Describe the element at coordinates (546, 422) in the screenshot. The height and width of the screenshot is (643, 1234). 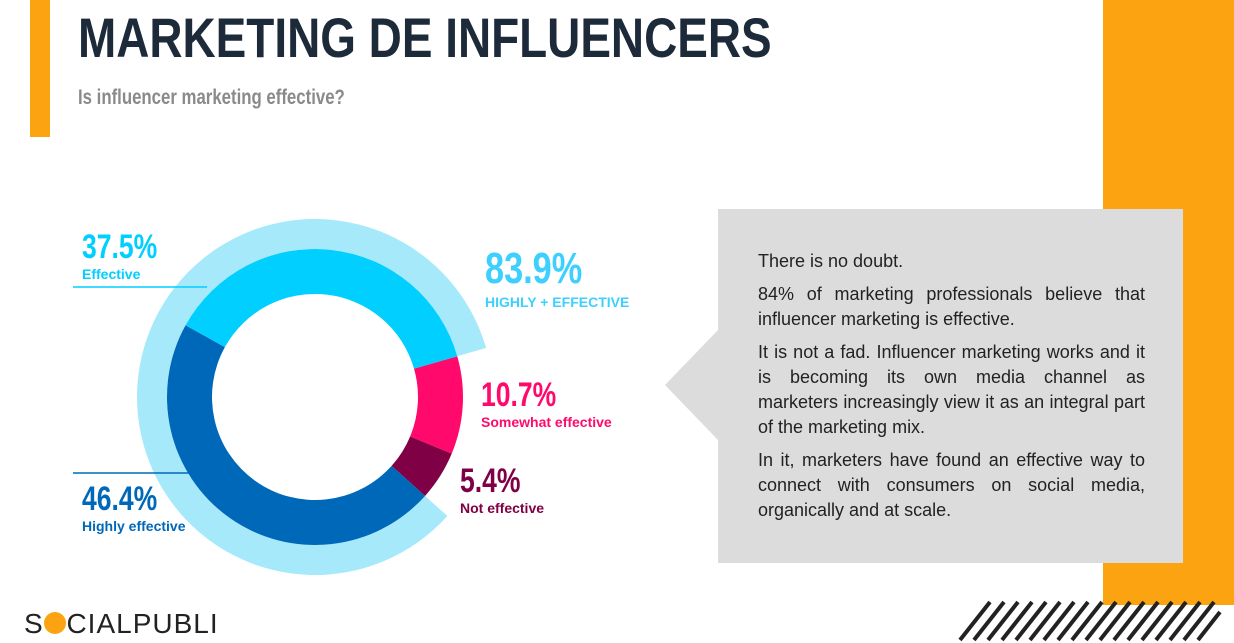
I see `category-label: Somewhat effective` at that location.